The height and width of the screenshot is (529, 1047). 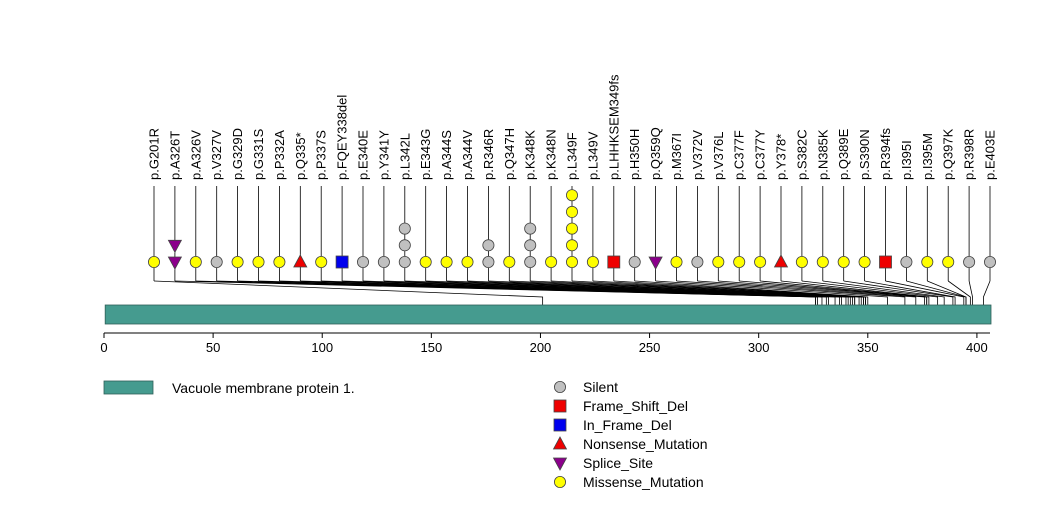 What do you see at coordinates (128, 387) in the screenshot?
I see `legend-domain-swatch` at bounding box center [128, 387].